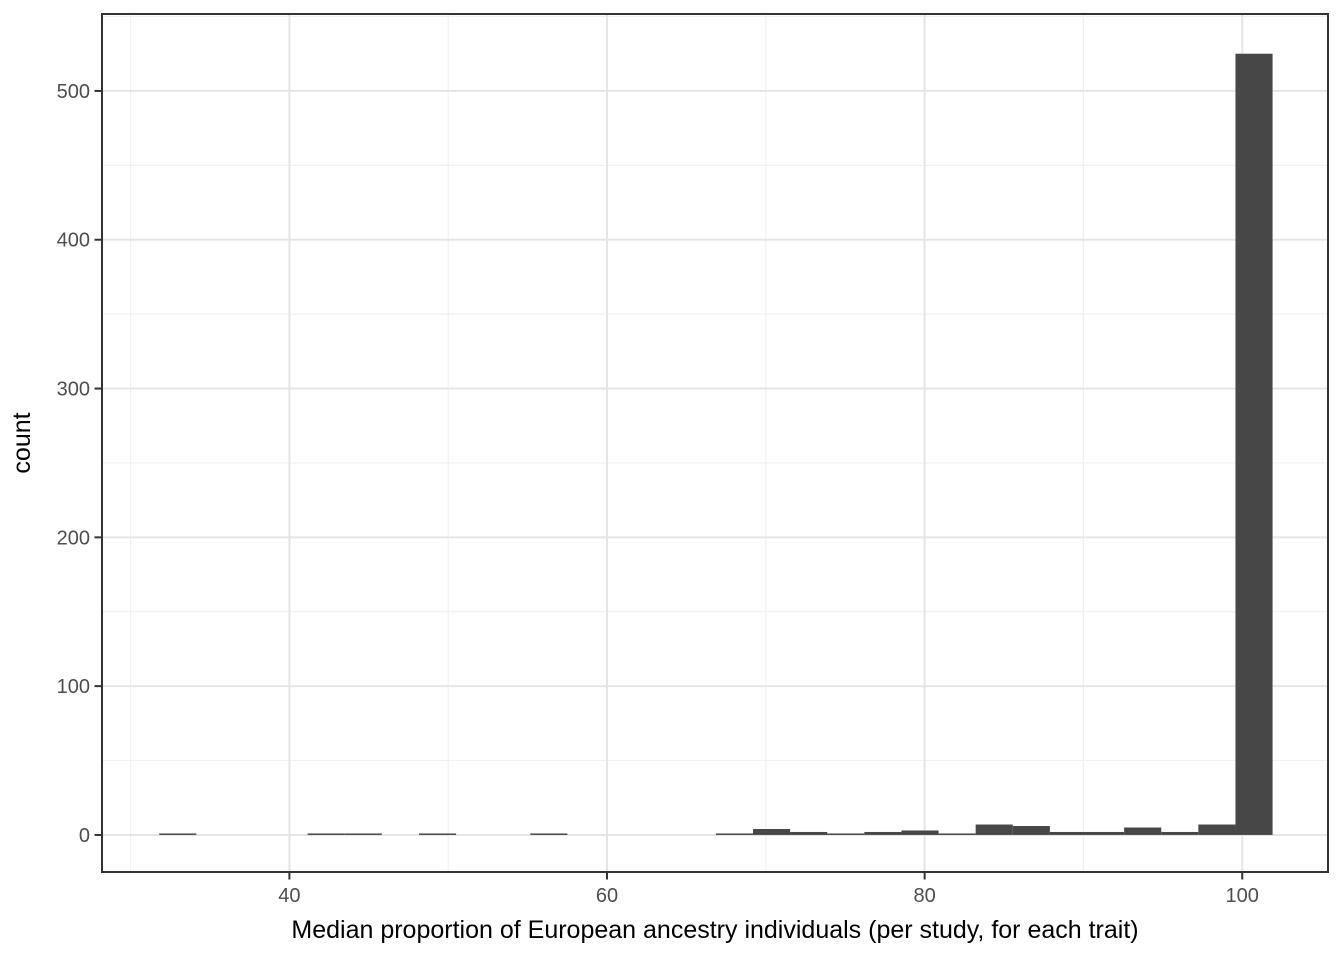  What do you see at coordinates (289, 896) in the screenshot?
I see `x-tick-label: 40` at bounding box center [289, 896].